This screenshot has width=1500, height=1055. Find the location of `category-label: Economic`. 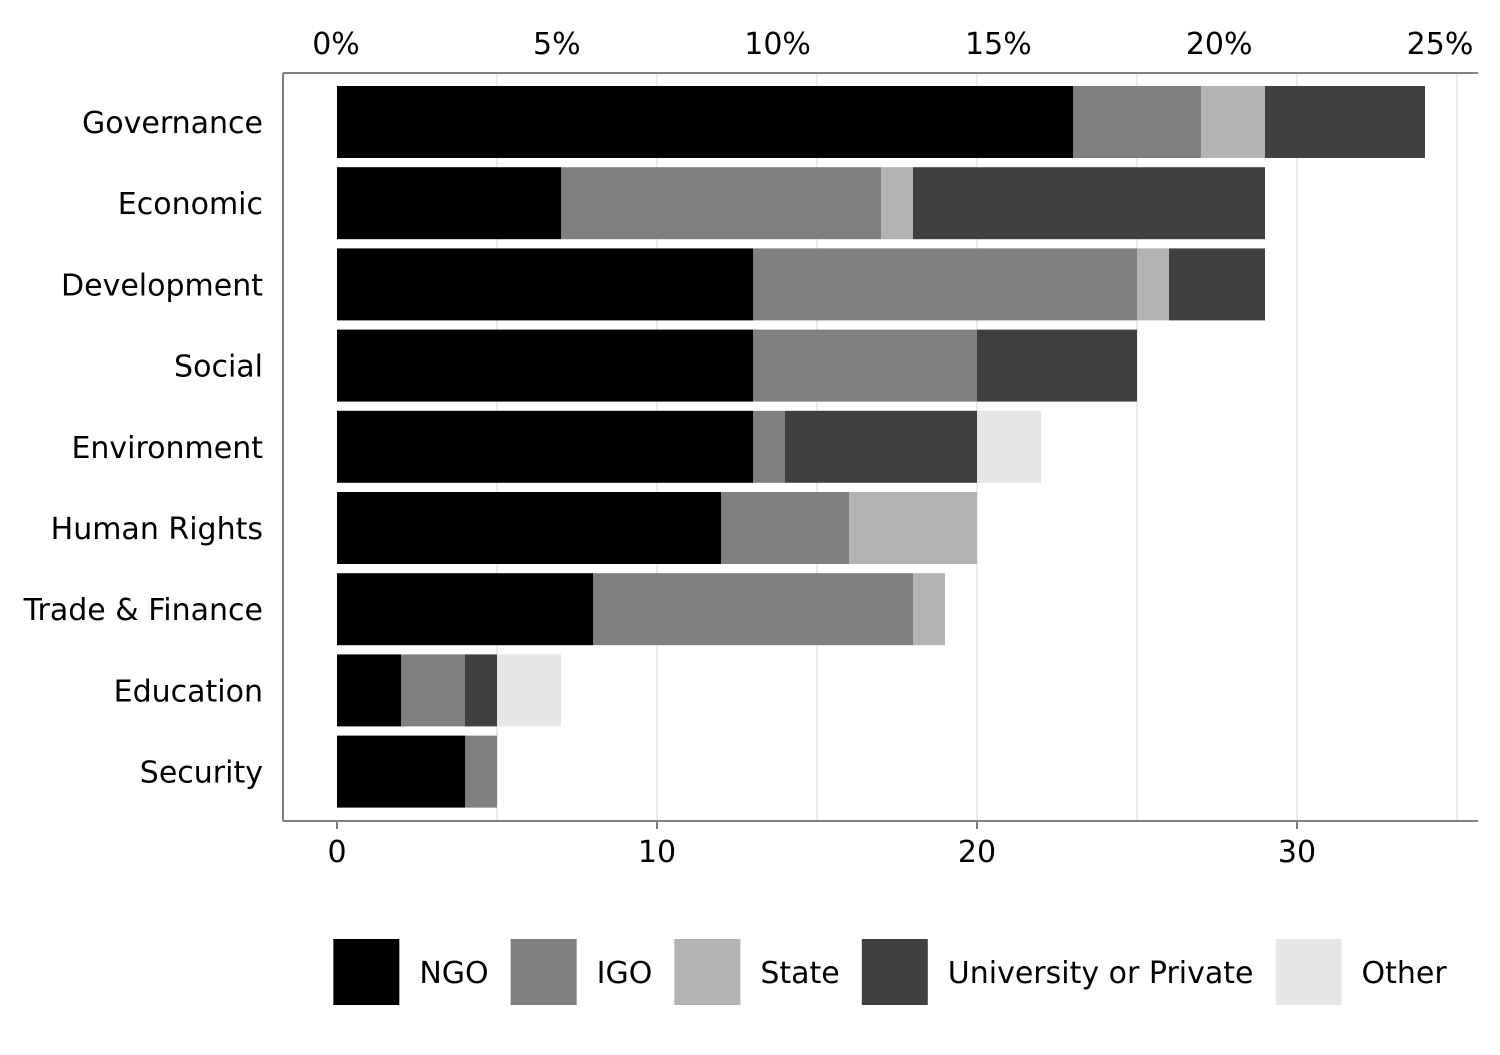

category-label: Economic is located at coordinates (190, 204).